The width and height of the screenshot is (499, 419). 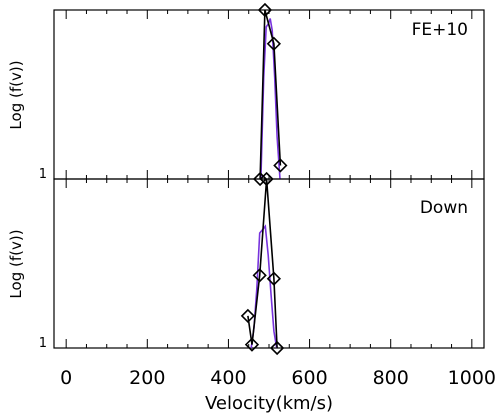 I want to click on x-axis-label: Velocity(km/s), so click(x=269, y=403).